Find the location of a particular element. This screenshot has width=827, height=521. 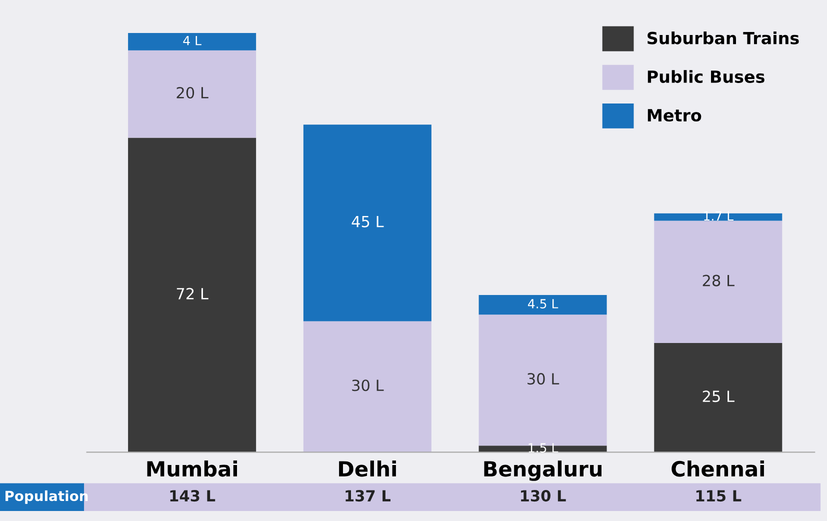

data-label: 25 L is located at coordinates (718, 396).